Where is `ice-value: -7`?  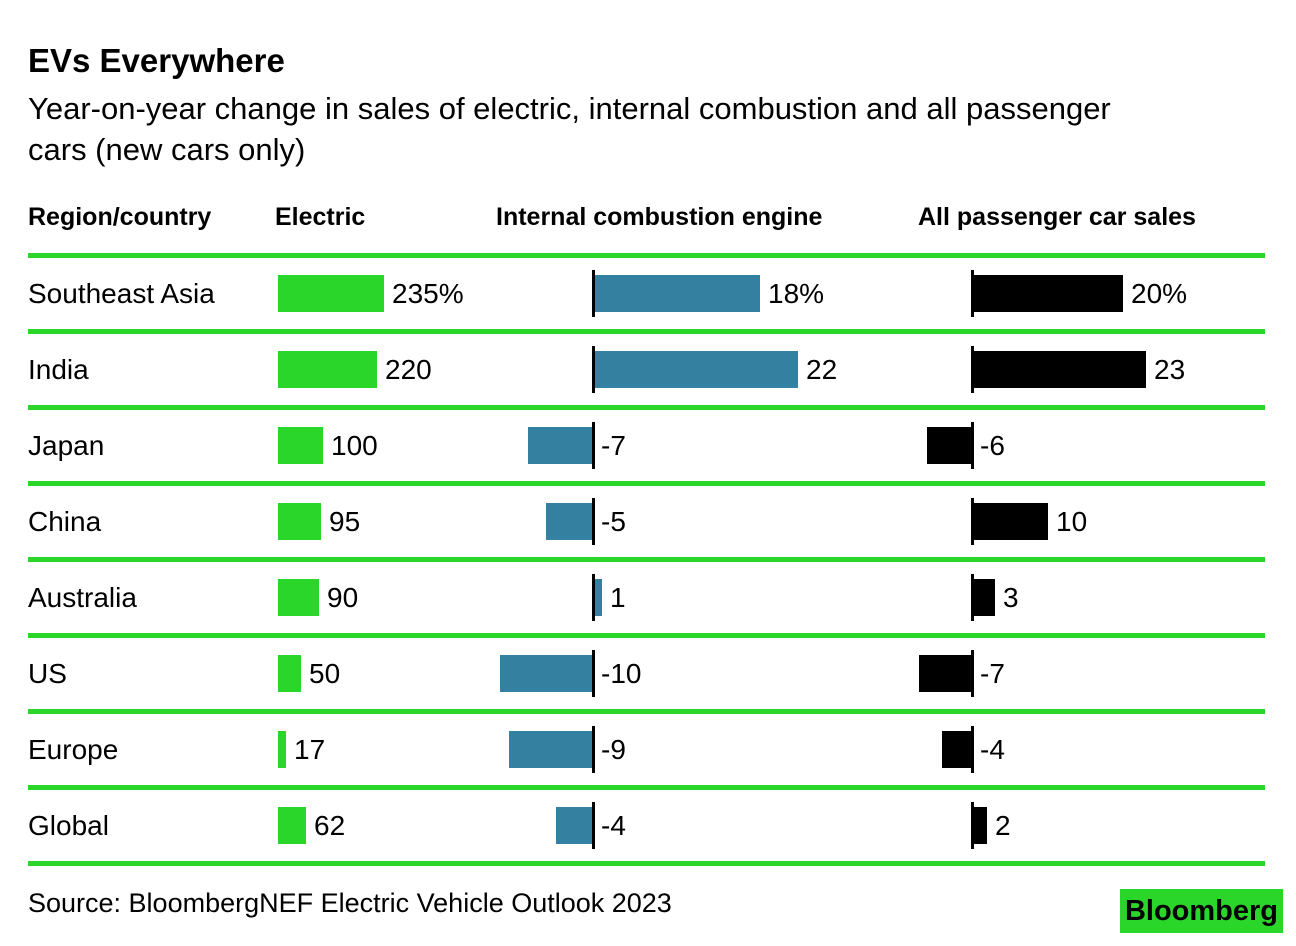 ice-value: -7 is located at coordinates (613, 445).